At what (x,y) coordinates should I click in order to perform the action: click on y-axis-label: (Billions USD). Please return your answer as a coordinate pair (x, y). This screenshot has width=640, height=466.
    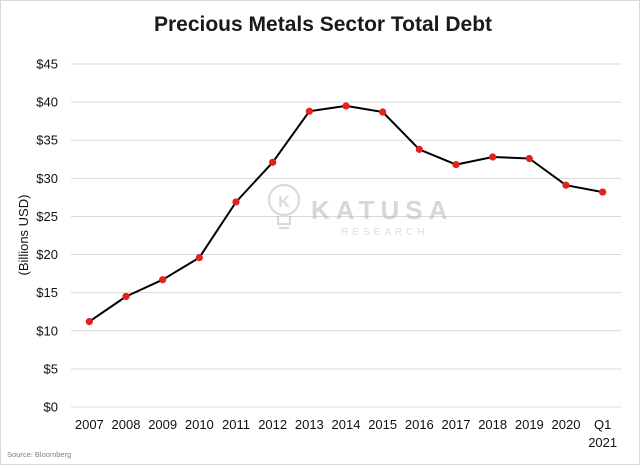
    Looking at the image, I should click on (23, 235).